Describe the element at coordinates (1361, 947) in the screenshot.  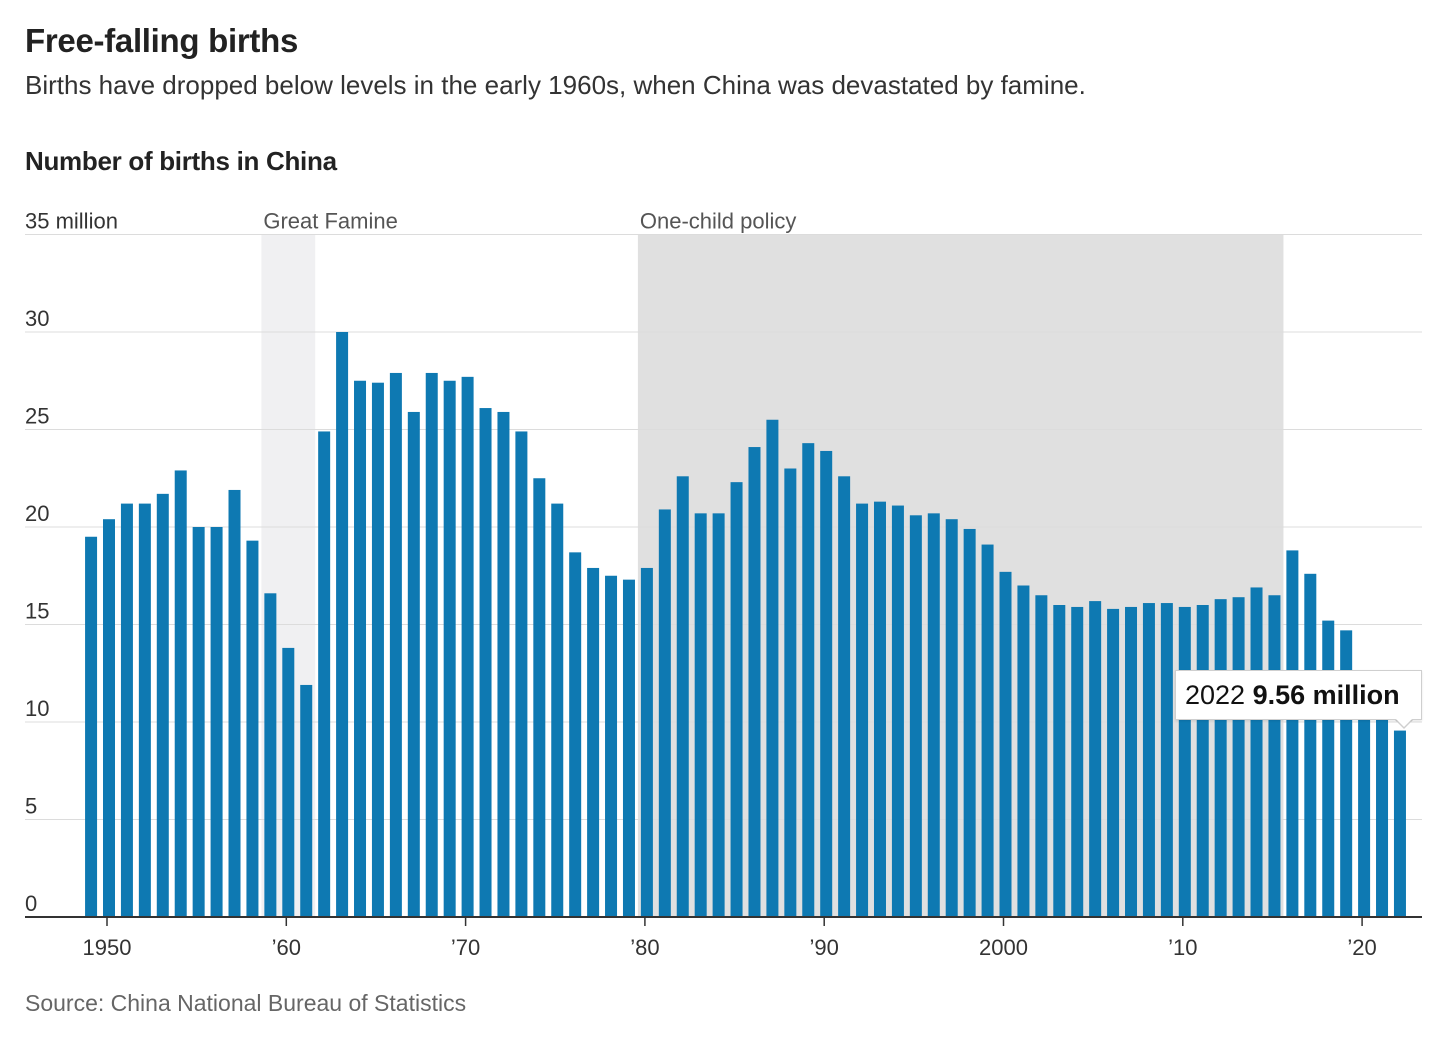
I see `x-tick-label-2020: ’20` at that location.